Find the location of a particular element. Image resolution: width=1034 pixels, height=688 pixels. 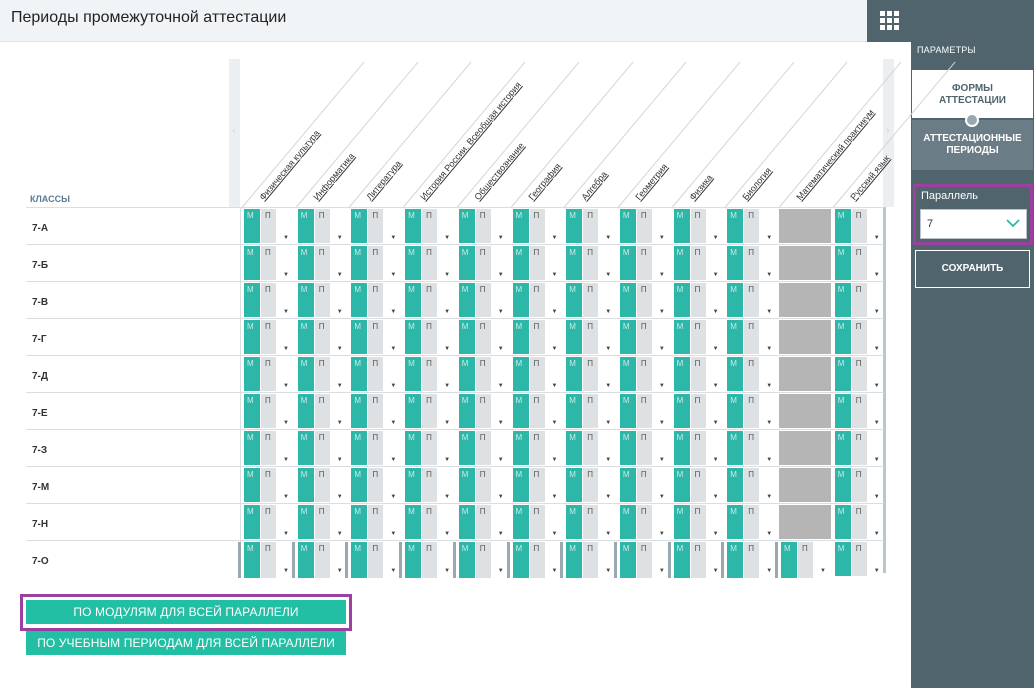

subject-header: Физика is located at coordinates (700, 187).